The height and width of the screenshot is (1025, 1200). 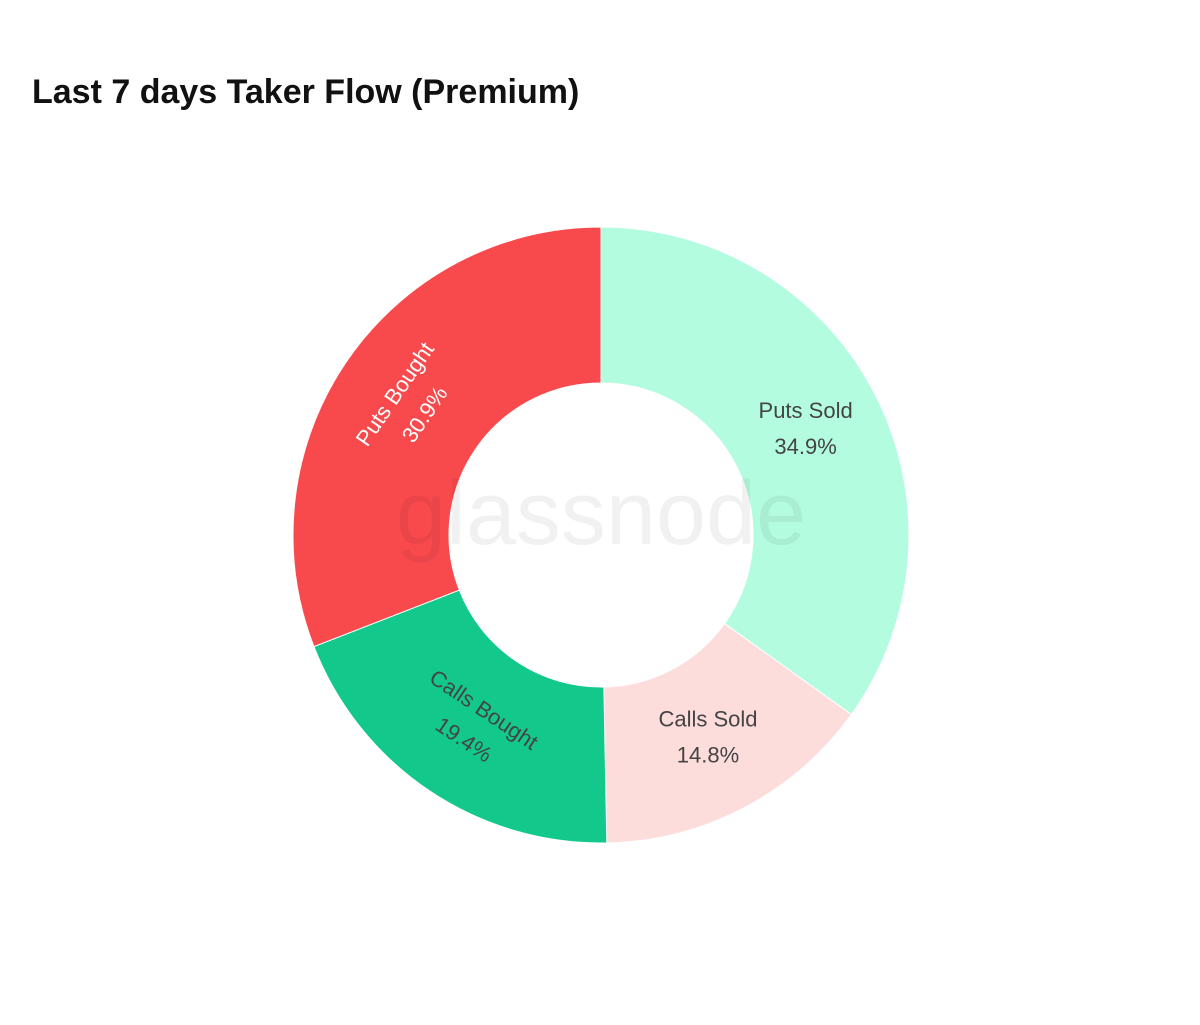 I want to click on slice-category: Calls Sold, so click(x=707, y=718).